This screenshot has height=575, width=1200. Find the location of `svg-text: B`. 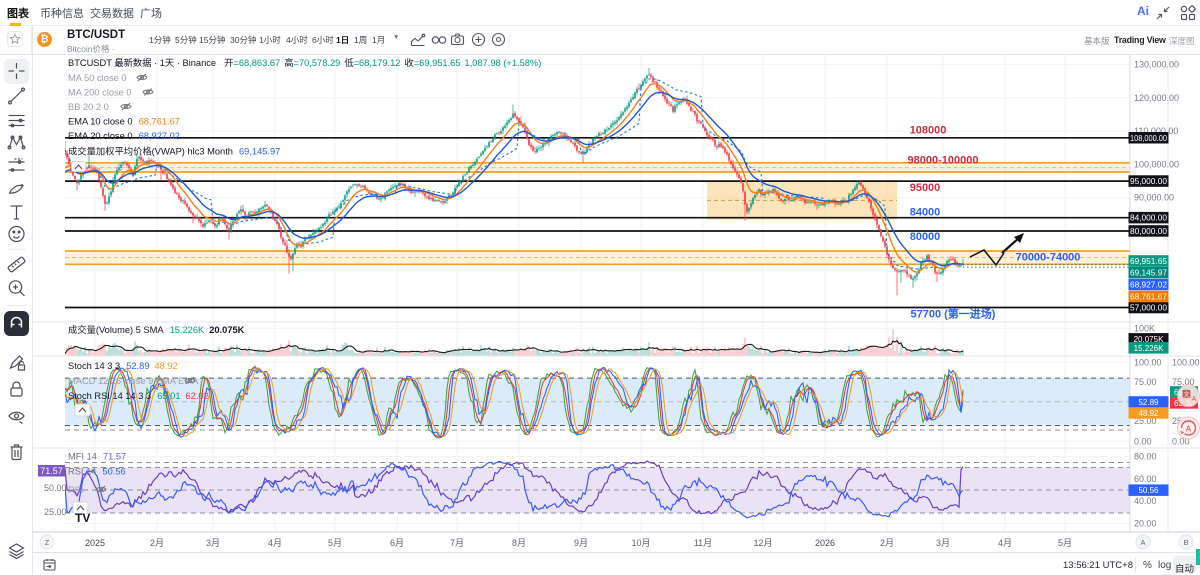

svg-text: B is located at coordinates (1185, 542).